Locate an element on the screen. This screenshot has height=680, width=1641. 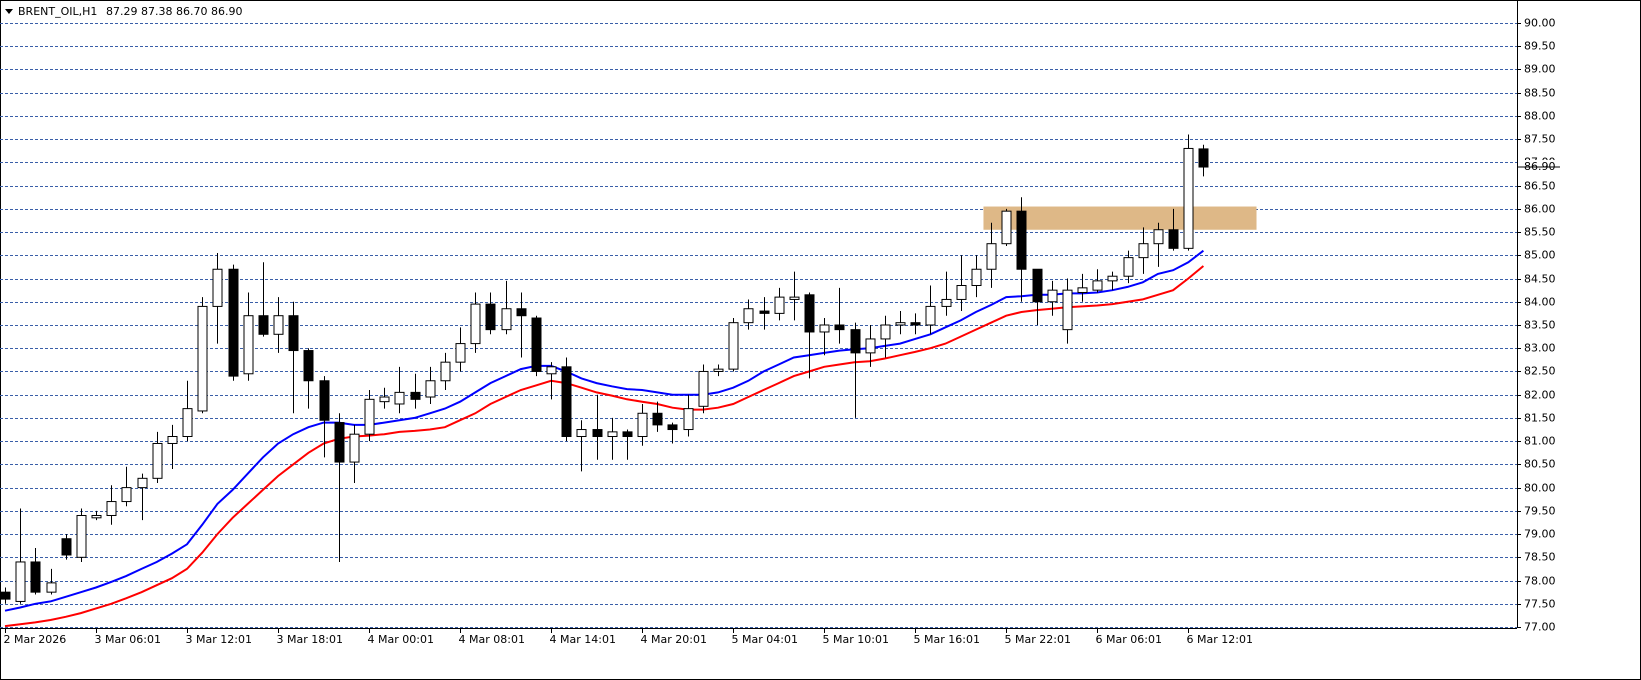
x-tick-label: 3 Mar 12:01 is located at coordinates (219, 639).